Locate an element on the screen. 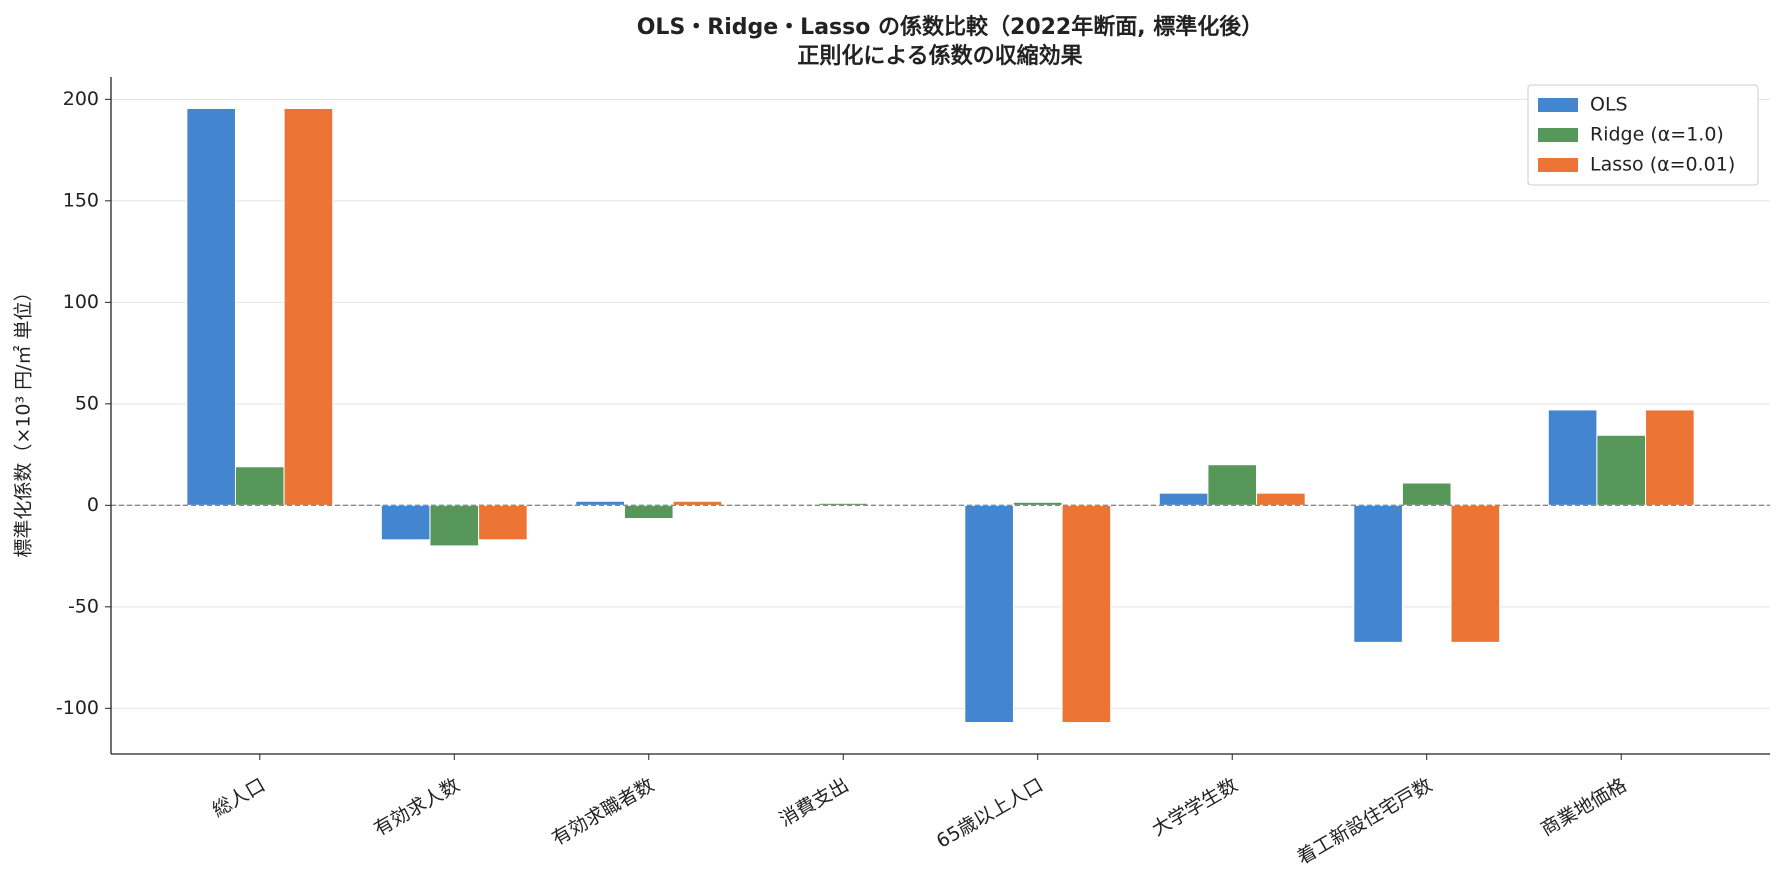 The height and width of the screenshot is (885, 1785). x-tick-label: 総人口 is located at coordinates (239, 798).